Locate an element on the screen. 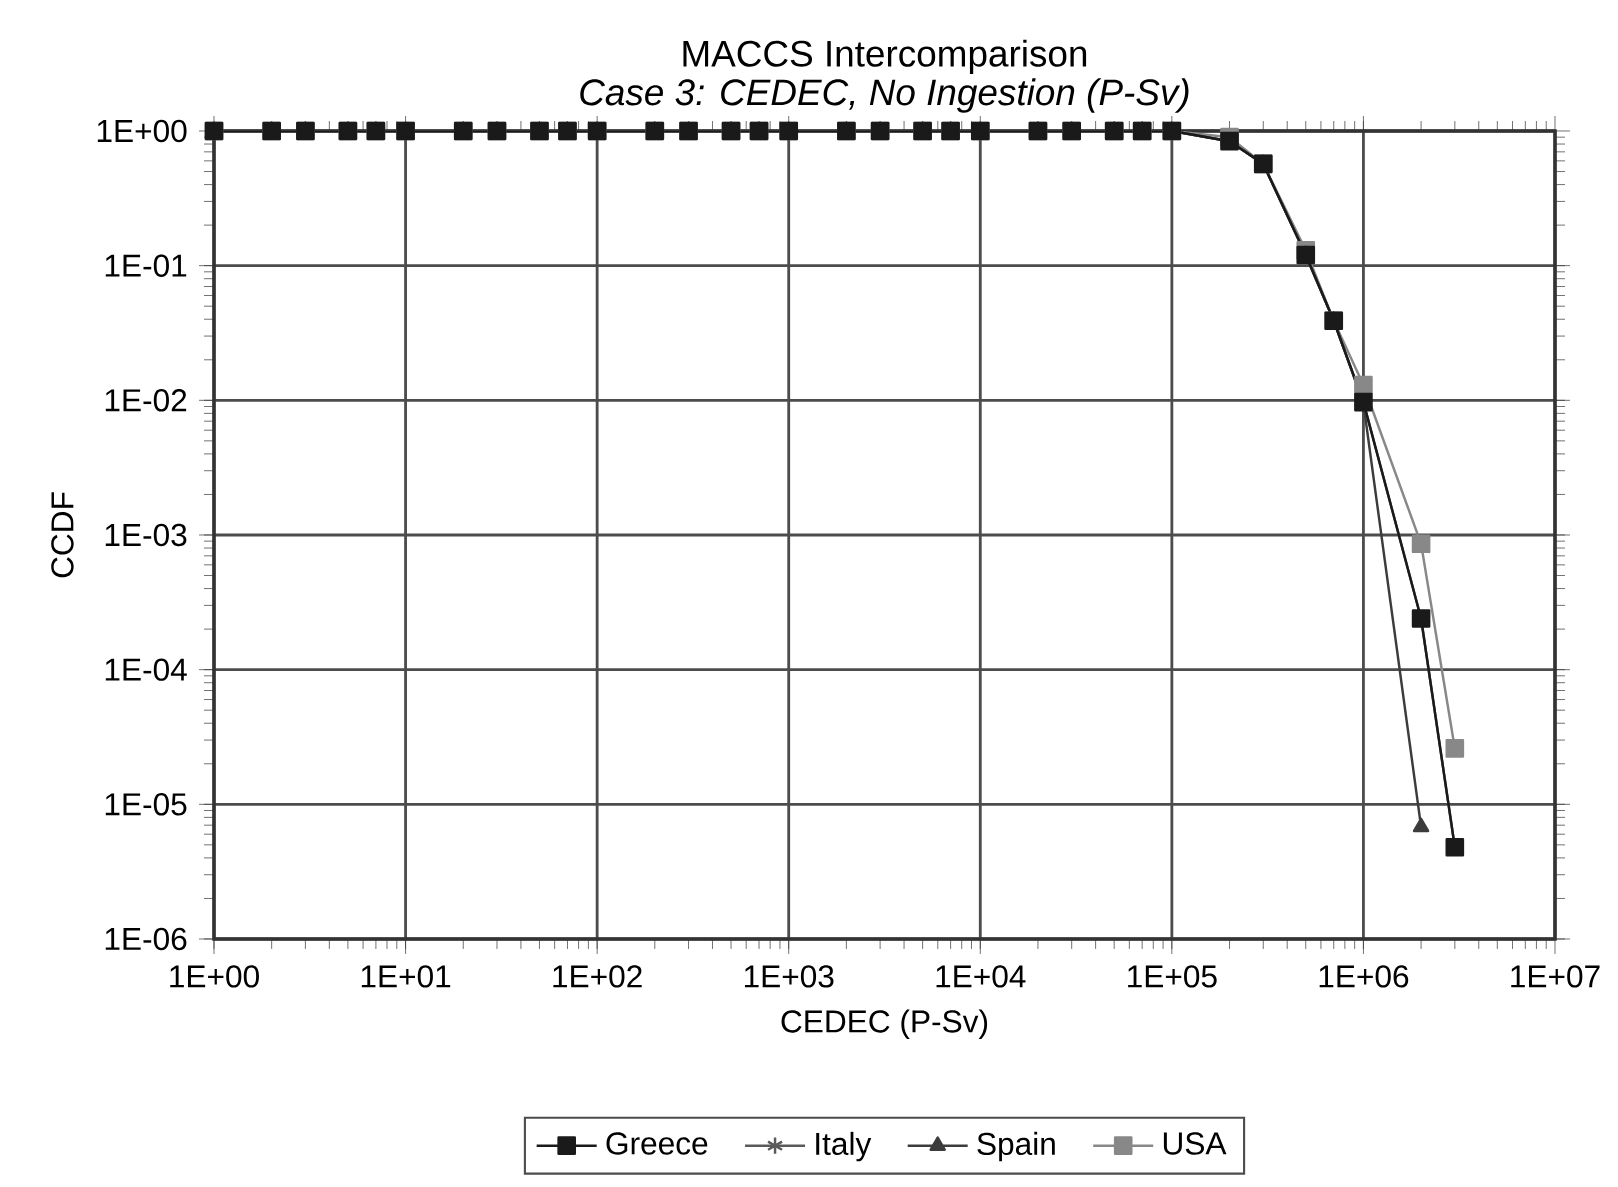 Image resolution: width=1618 pixels, height=1187 pixels. y-tick-label: 1E-05 is located at coordinates (146, 804).